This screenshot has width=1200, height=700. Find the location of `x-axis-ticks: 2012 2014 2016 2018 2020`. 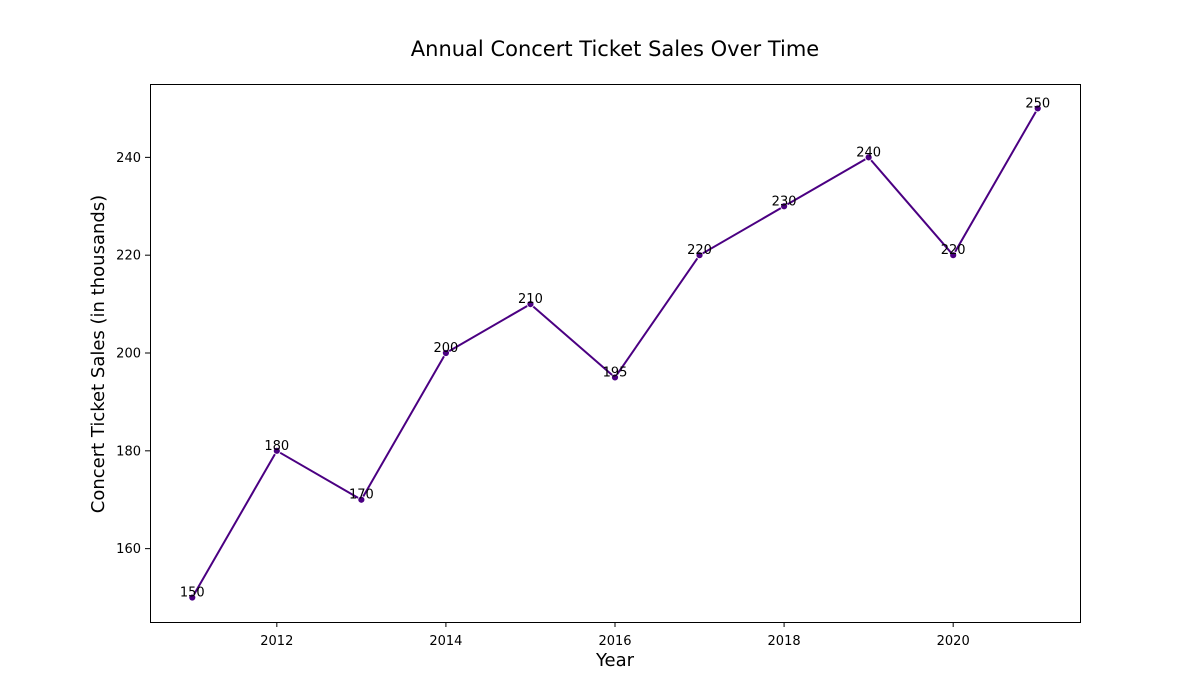

x-axis-ticks: 2012 2014 2016 2018 2020 is located at coordinates (615, 635).